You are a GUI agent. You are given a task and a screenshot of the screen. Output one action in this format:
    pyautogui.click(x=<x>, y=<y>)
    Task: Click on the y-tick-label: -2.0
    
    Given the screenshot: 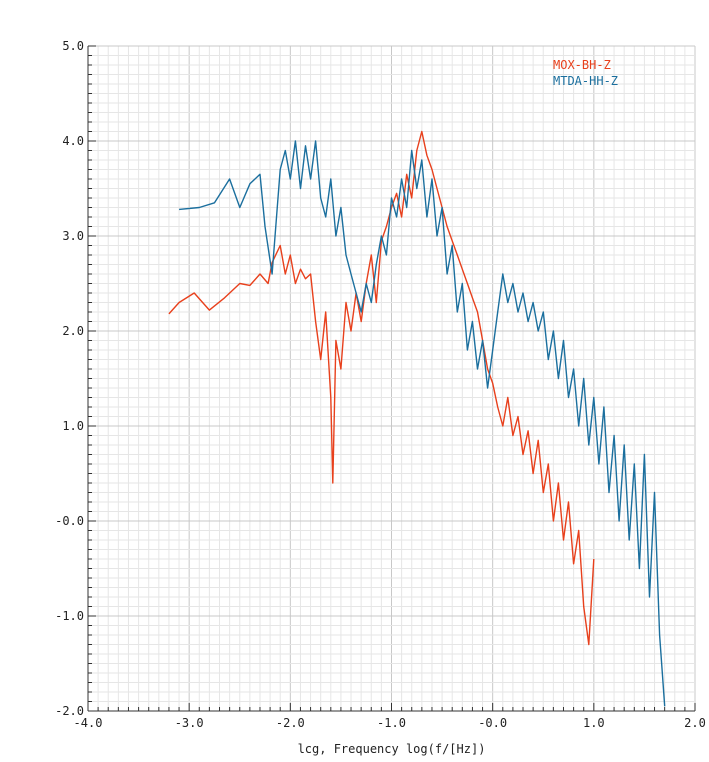 What is the action you would take?
    pyautogui.click(x=69, y=711)
    